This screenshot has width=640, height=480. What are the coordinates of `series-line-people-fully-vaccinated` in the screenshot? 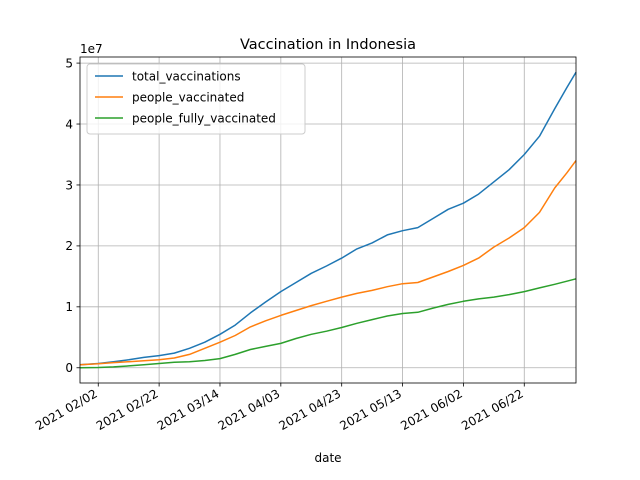 It's located at (328, 323).